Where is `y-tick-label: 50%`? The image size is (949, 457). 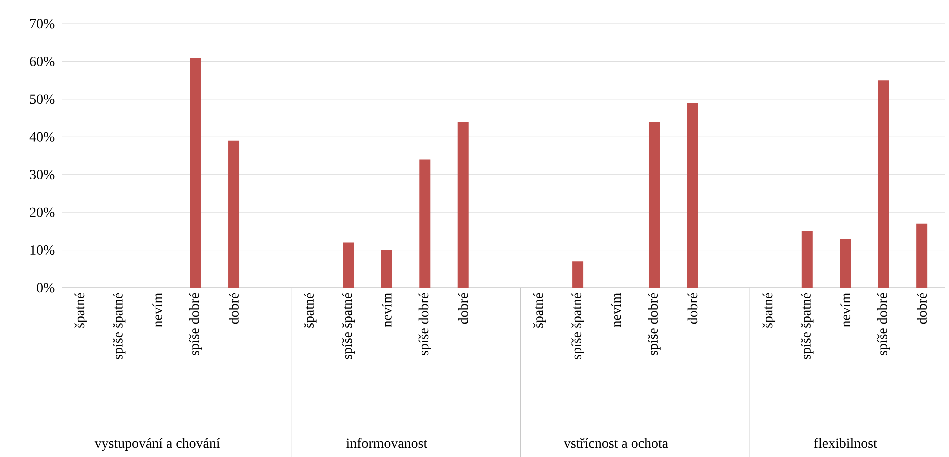 y-tick-label: 50% is located at coordinates (42, 99).